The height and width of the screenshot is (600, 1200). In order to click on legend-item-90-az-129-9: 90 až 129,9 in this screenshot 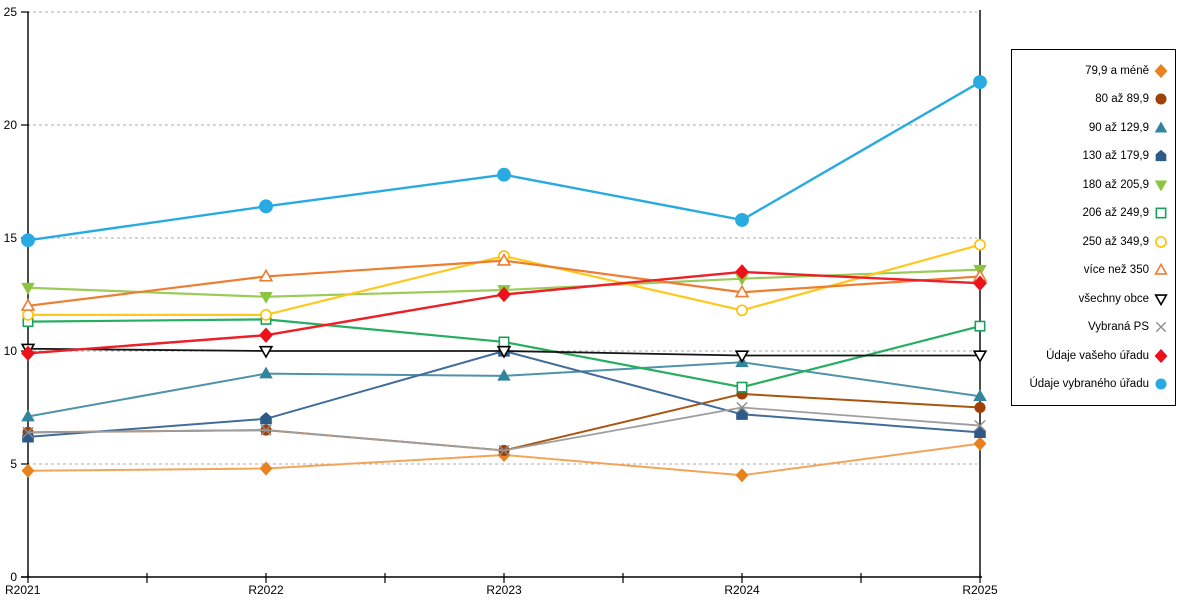, I will do `click(1093, 128)`.